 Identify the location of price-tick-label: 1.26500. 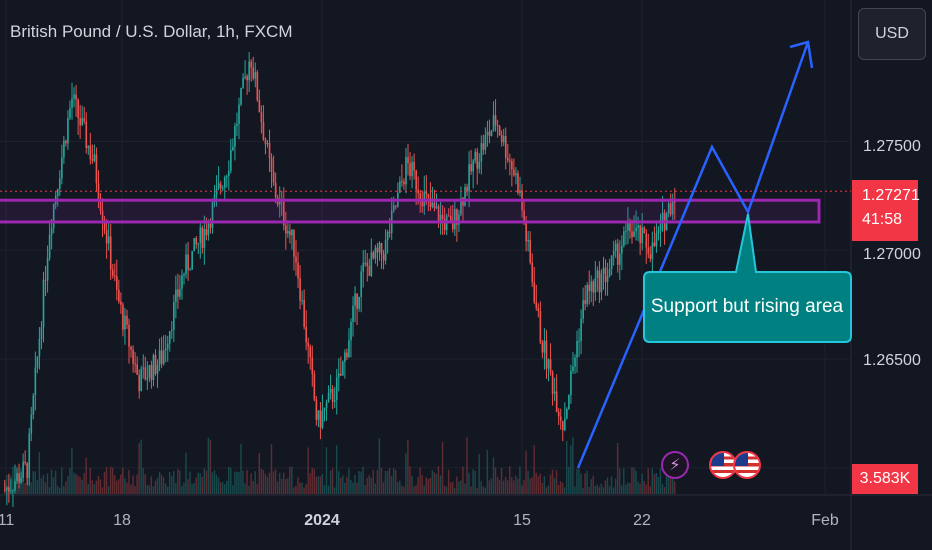
(892, 360).